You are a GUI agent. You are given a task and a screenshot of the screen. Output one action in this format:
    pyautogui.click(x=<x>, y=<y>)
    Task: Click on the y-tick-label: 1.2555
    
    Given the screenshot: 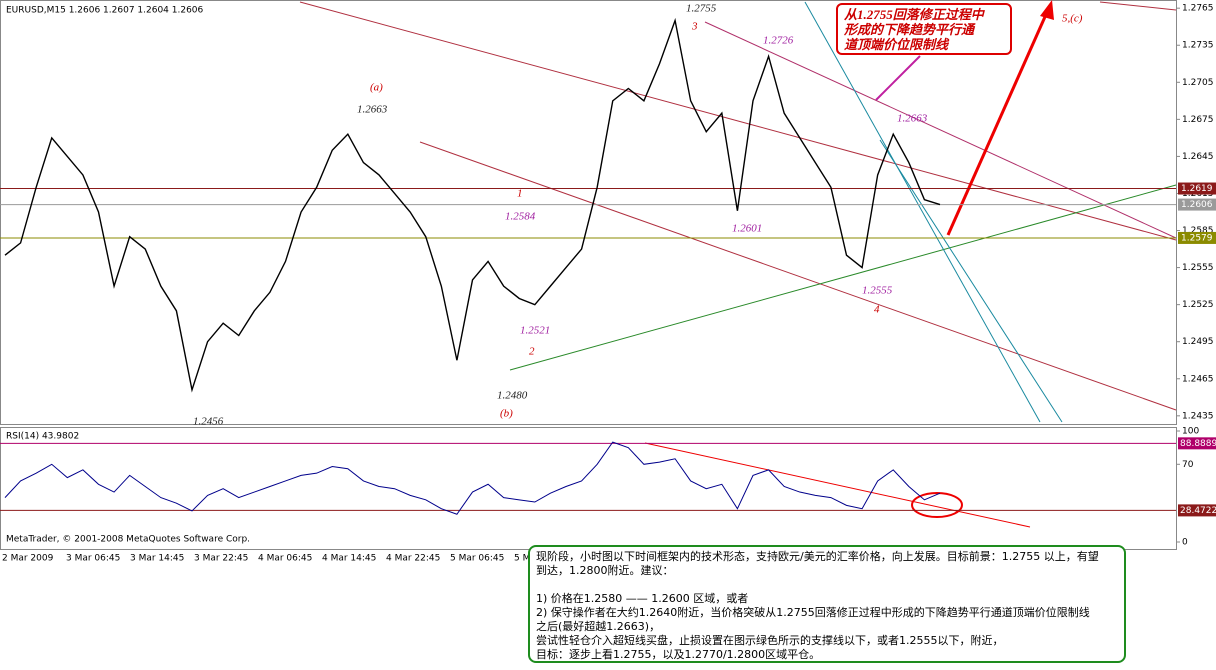 What is the action you would take?
    pyautogui.click(x=1198, y=268)
    